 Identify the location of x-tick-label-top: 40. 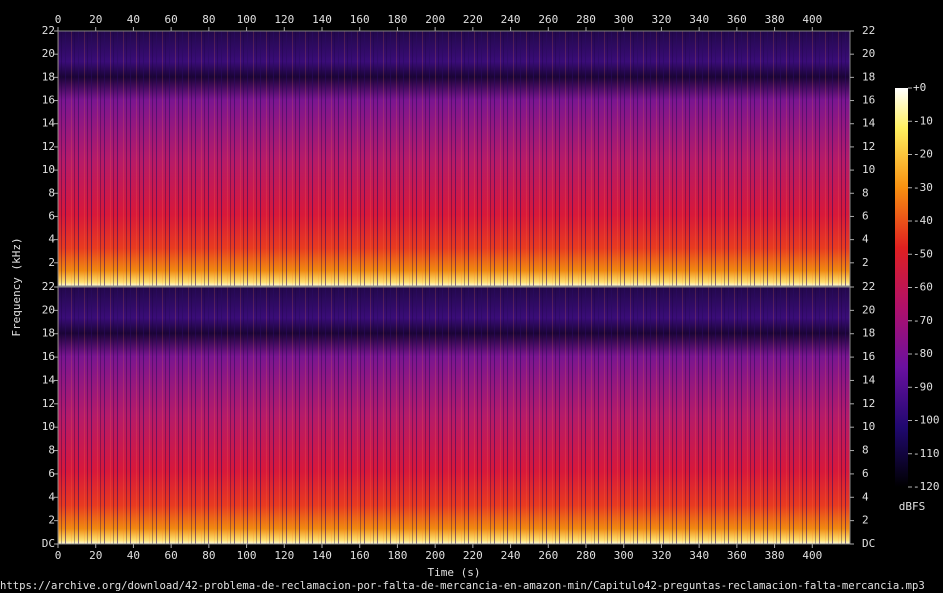
(133, 19).